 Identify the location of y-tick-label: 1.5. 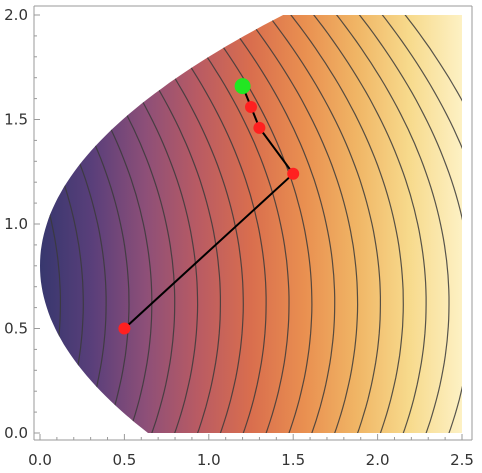
(16, 120).